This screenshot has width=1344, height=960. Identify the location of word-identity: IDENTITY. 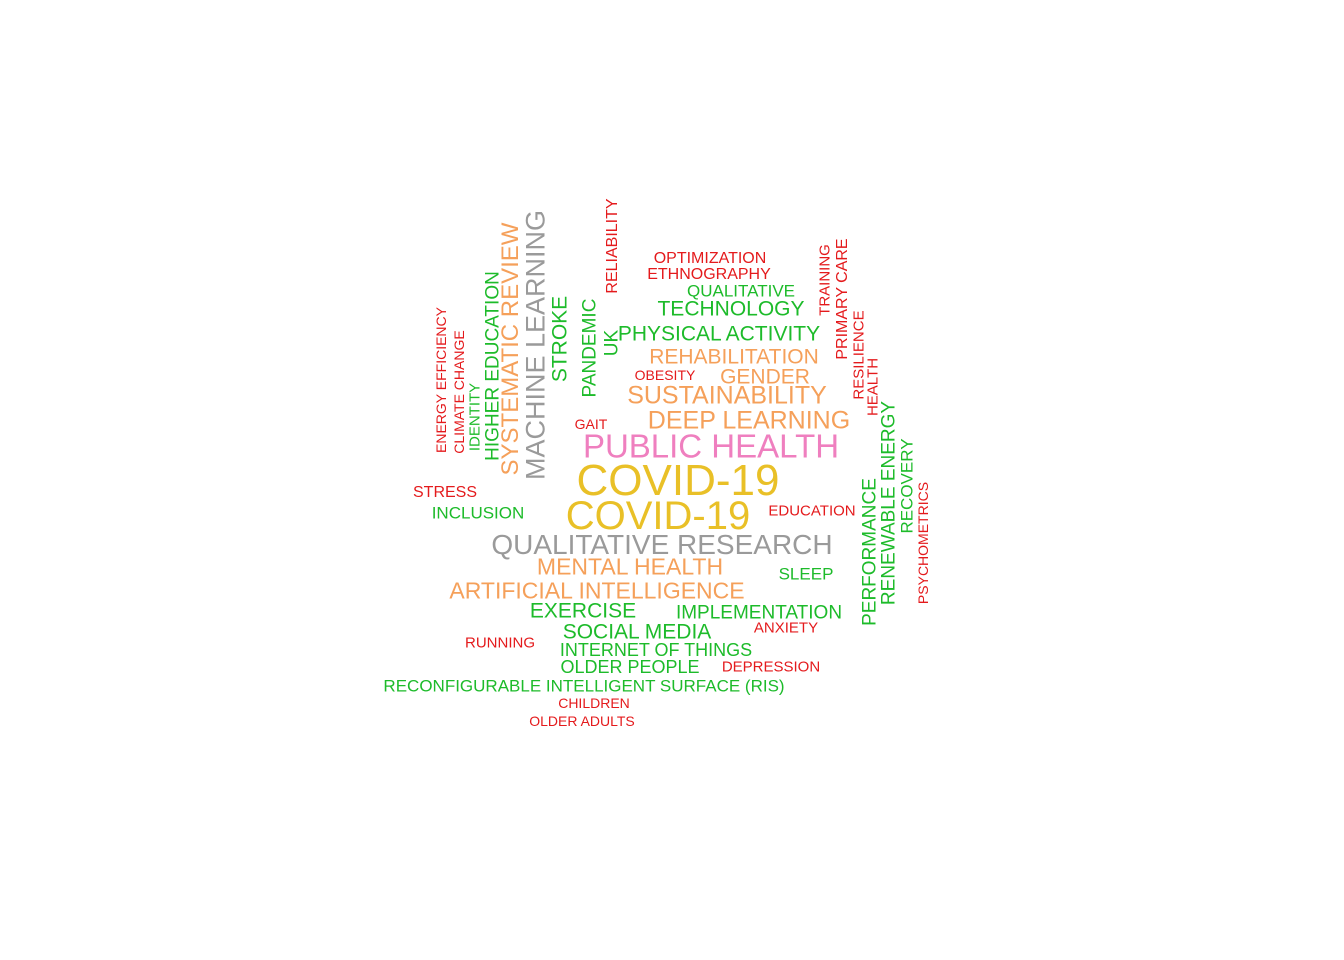
(475, 417).